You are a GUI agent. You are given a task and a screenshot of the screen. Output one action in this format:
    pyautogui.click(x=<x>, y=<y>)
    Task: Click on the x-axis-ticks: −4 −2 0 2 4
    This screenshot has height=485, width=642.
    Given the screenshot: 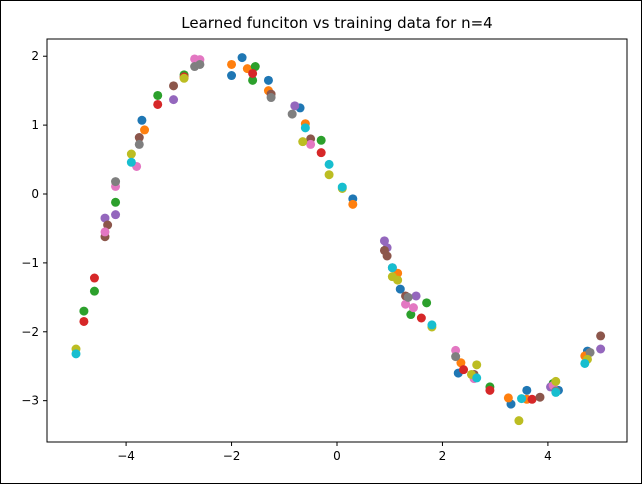 What is the action you would take?
    pyautogui.click(x=334, y=452)
    